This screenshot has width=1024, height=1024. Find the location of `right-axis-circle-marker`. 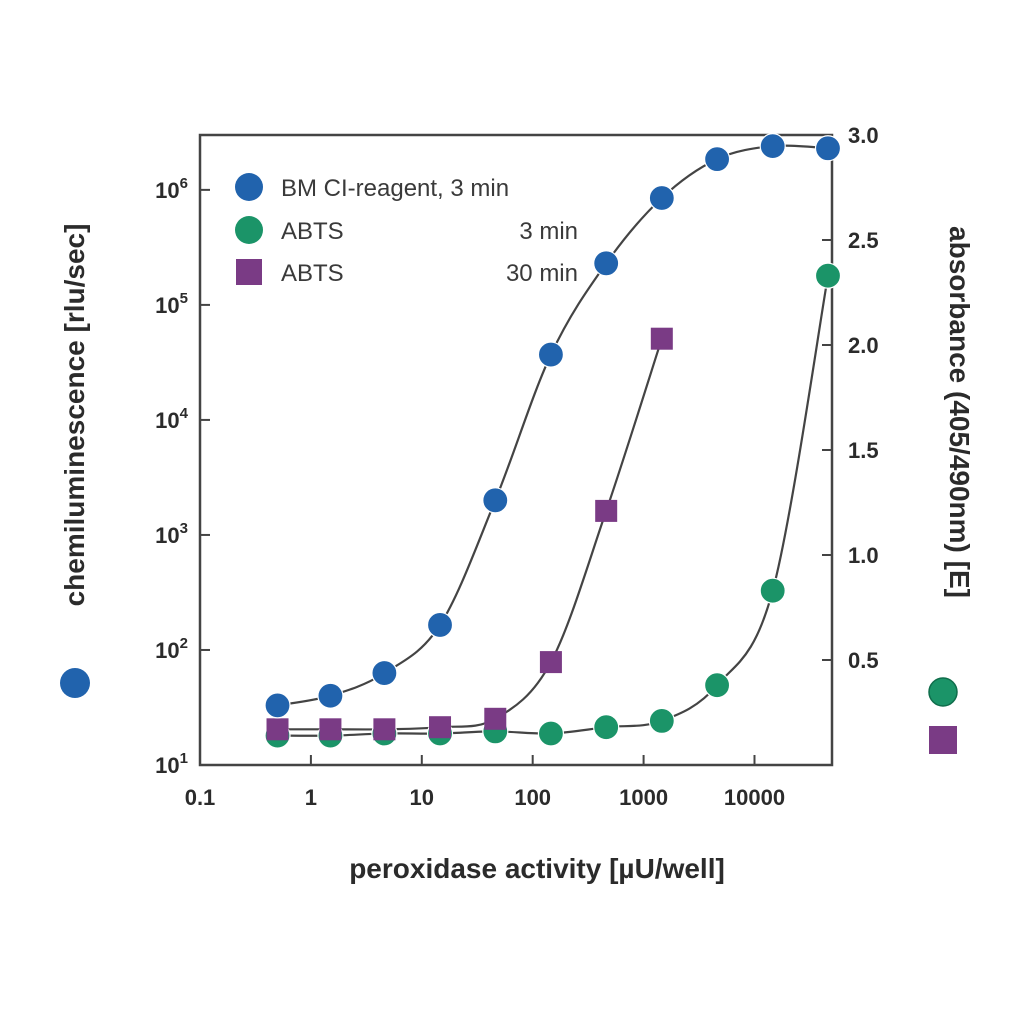

right-axis-circle-marker is located at coordinates (943, 692).